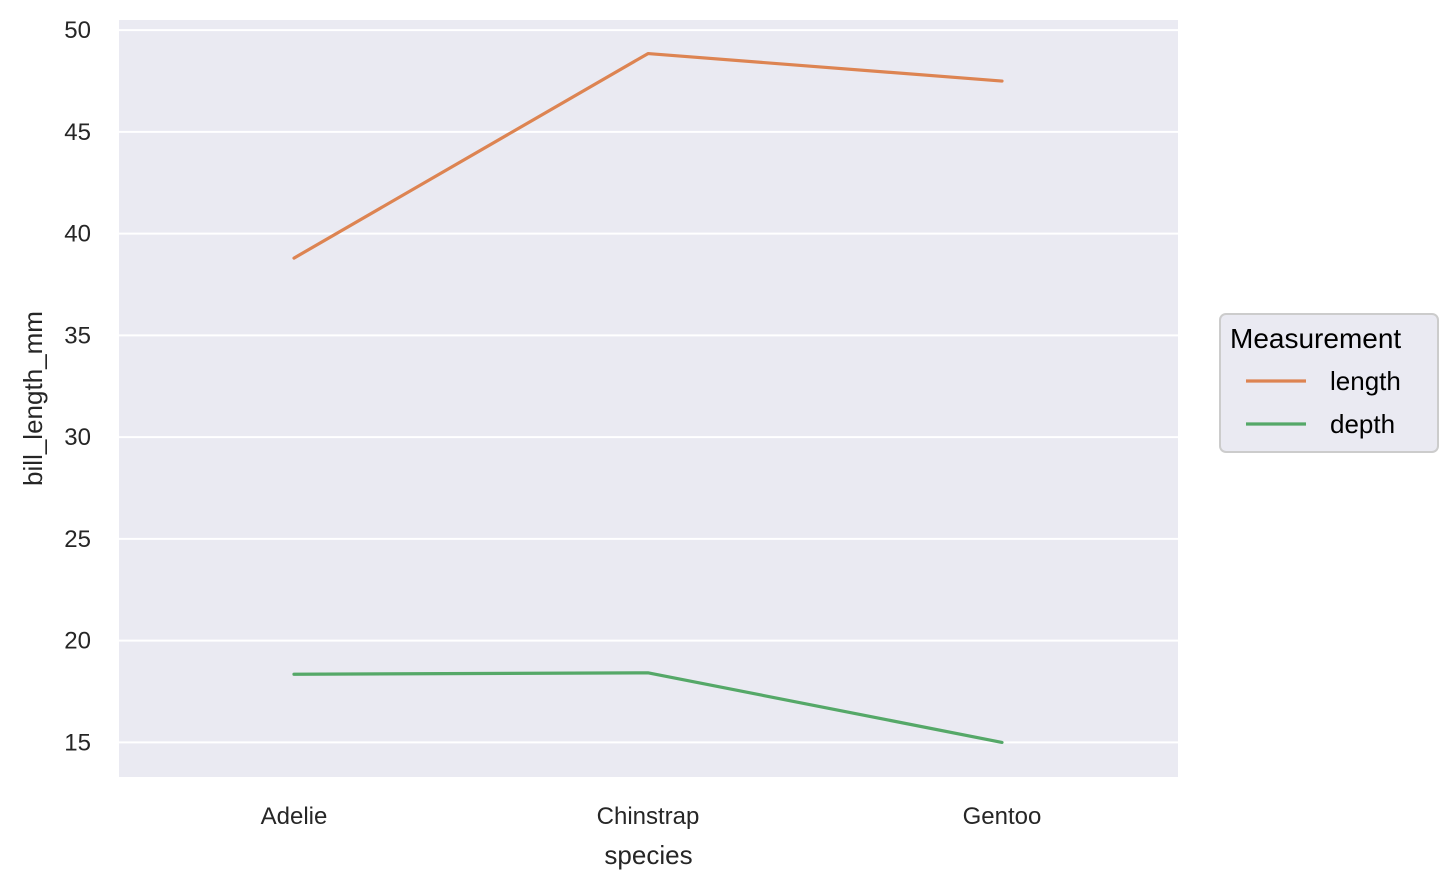  What do you see at coordinates (77, 234) in the screenshot?
I see `y-tick-label: 40` at bounding box center [77, 234].